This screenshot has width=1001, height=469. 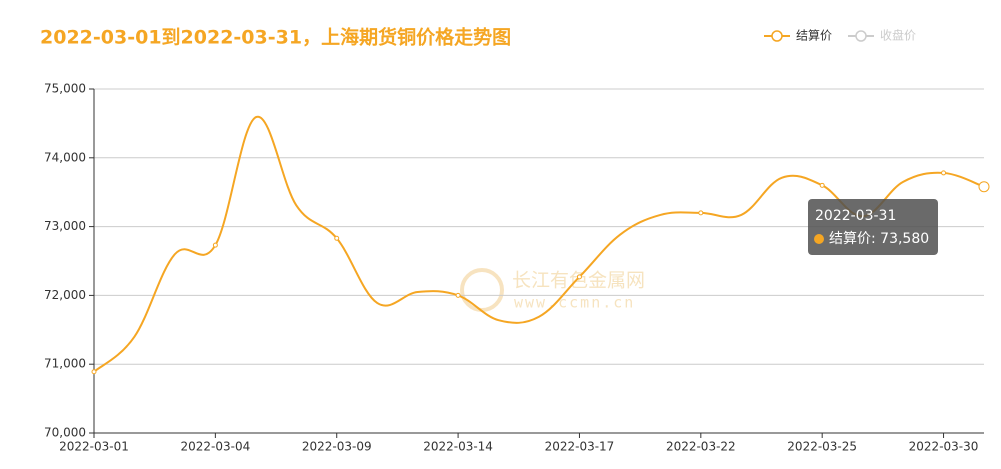 What do you see at coordinates (944, 447) in the screenshot?
I see `x-tick-label: 2022-03-30` at bounding box center [944, 447].